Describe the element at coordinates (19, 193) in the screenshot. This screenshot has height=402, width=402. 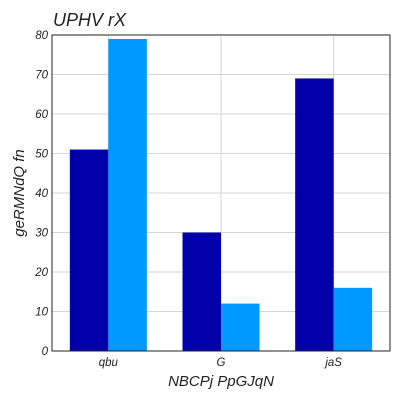
I see `y-axis-label: geRMNdQ fn` at that location.